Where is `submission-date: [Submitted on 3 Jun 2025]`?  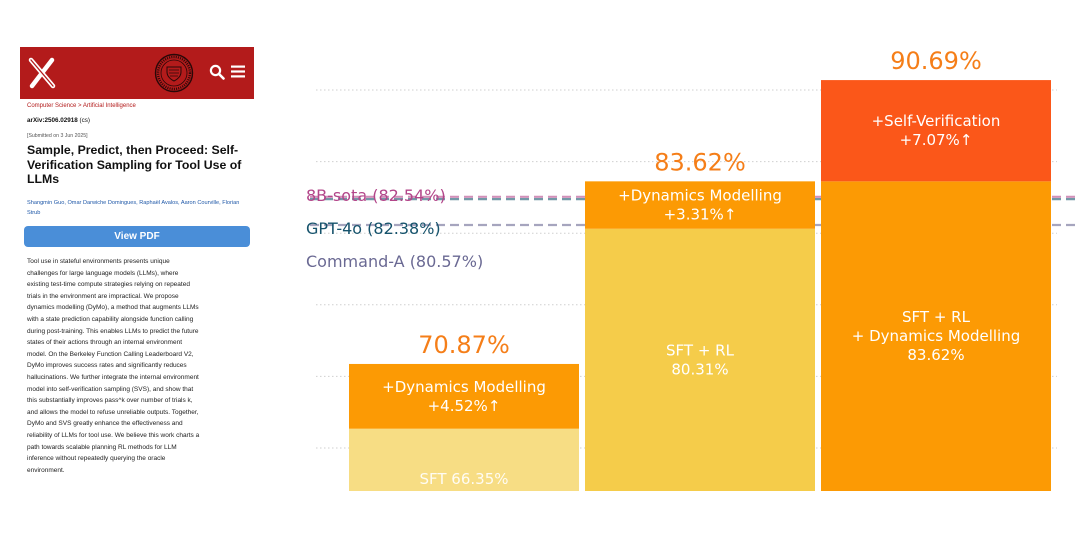
submission-date: [Submitted on 3 Jun 2025] is located at coordinates (57, 136).